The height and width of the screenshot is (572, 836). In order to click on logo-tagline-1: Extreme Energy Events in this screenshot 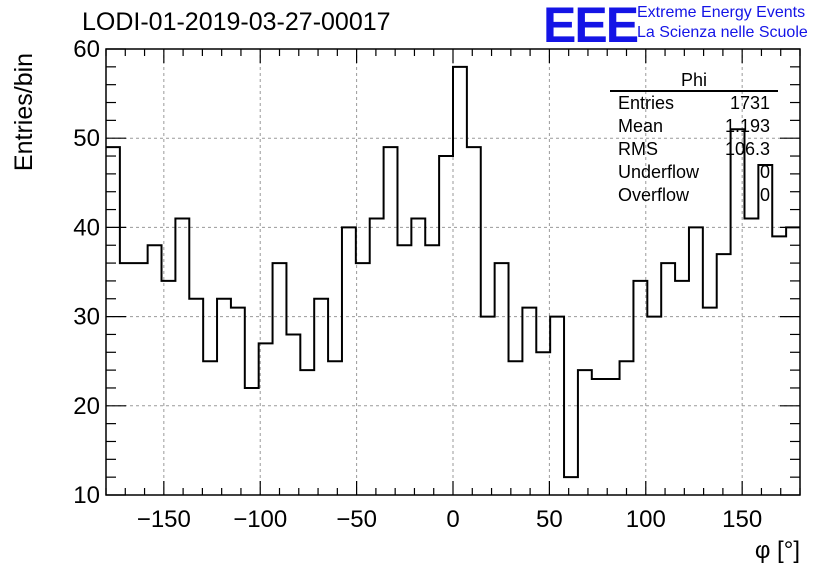, I will do `click(721, 12)`.